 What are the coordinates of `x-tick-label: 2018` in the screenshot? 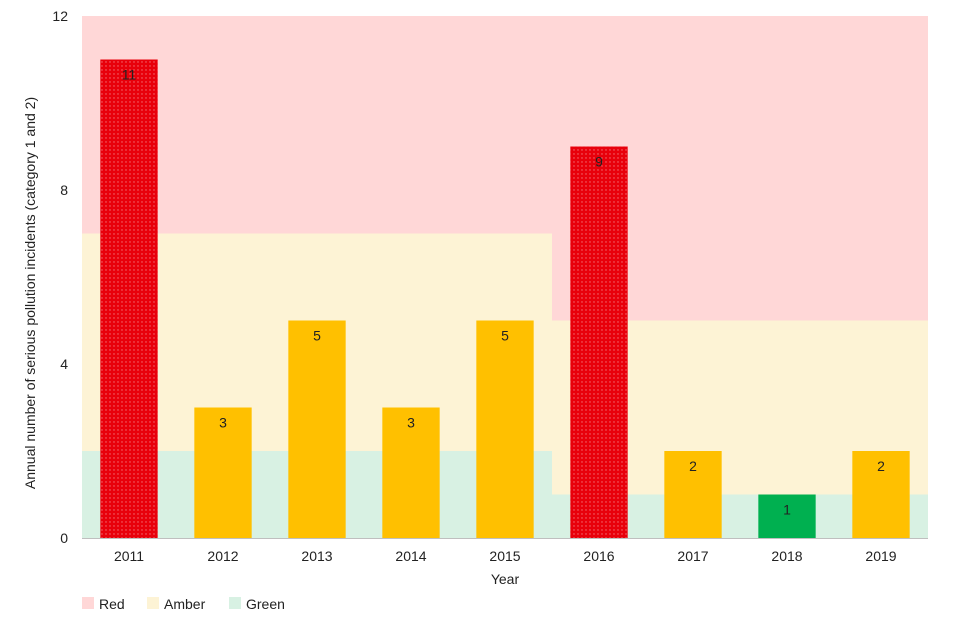 It's located at (786, 556).